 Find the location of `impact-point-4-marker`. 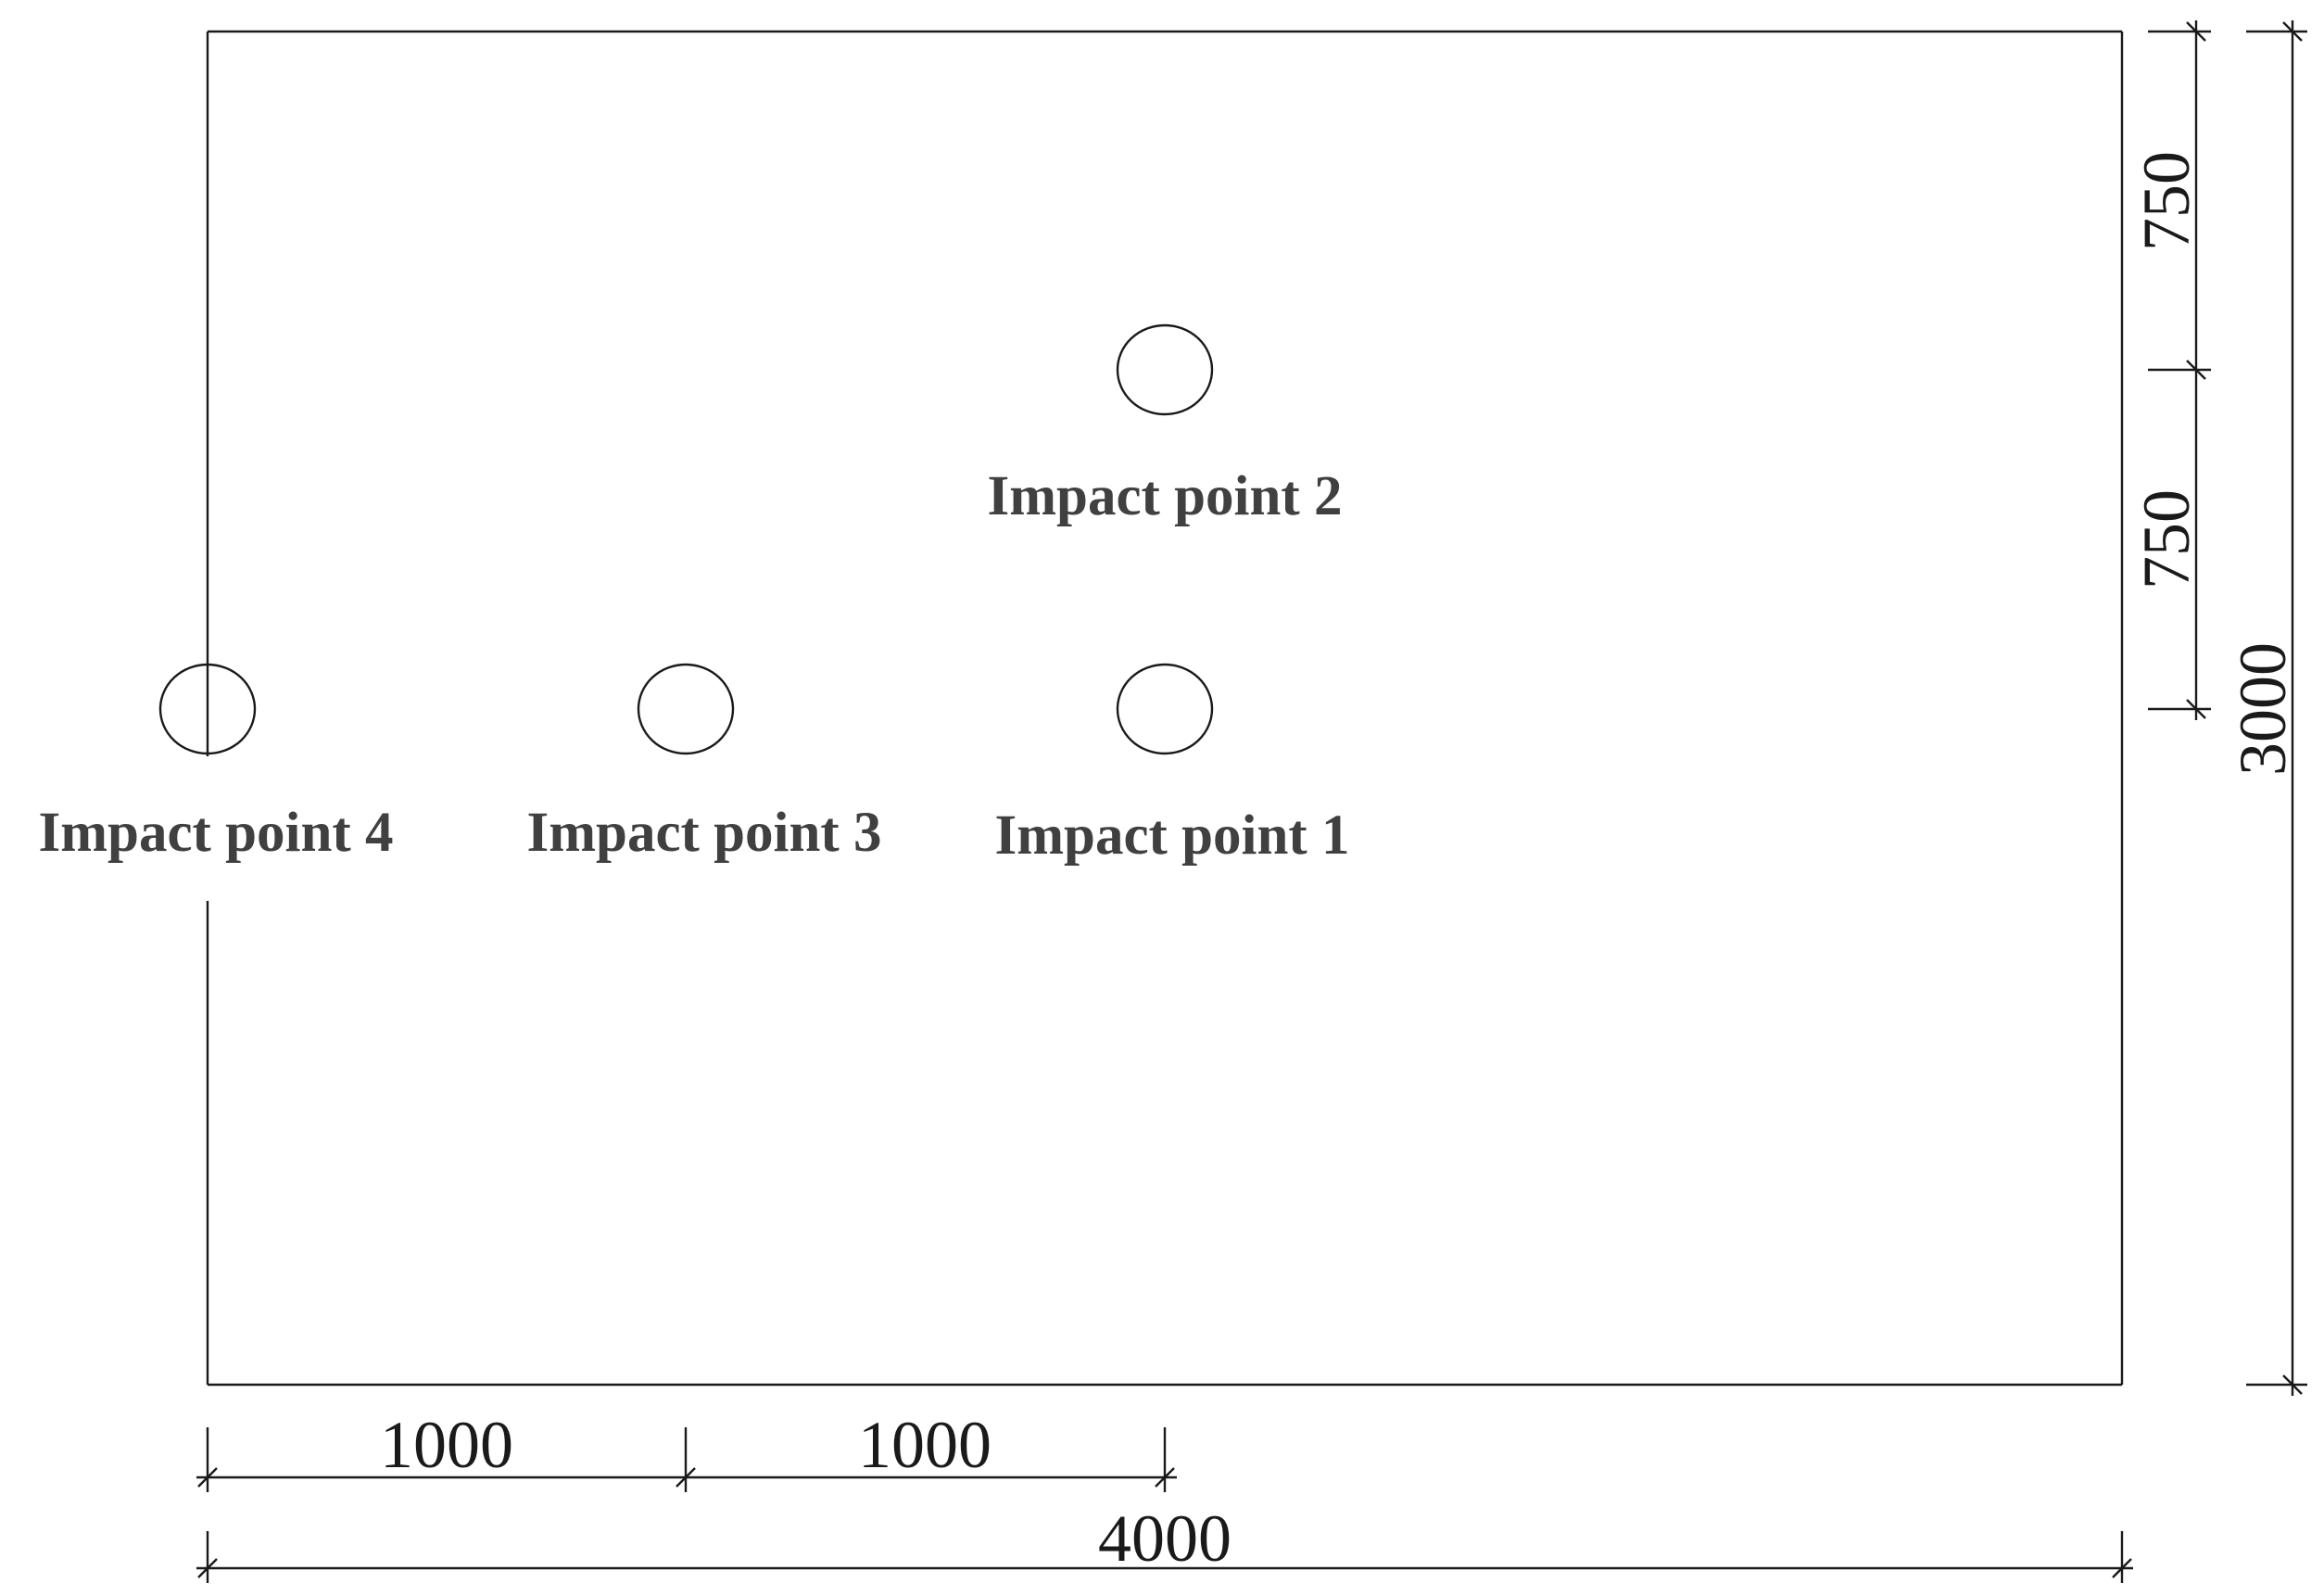

impact-point-4-marker is located at coordinates (207, 709).